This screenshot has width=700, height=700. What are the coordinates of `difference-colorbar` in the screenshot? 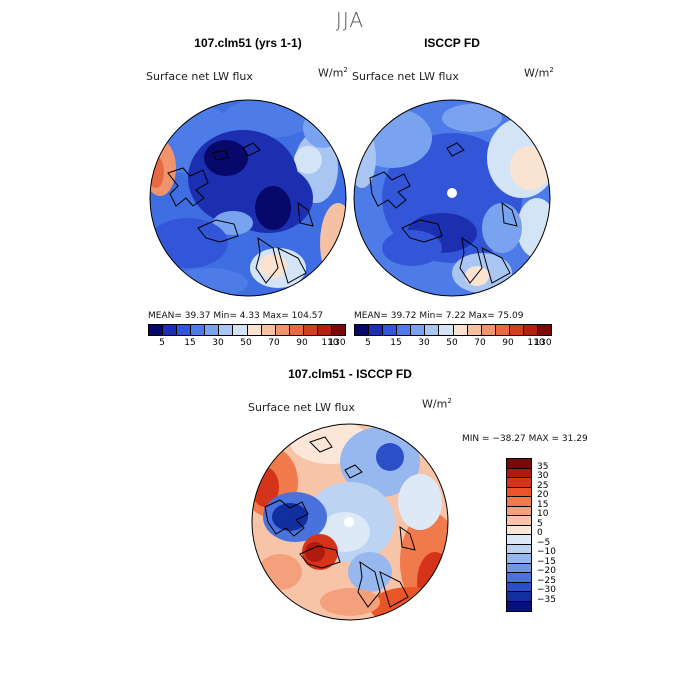 It's located at (519, 535).